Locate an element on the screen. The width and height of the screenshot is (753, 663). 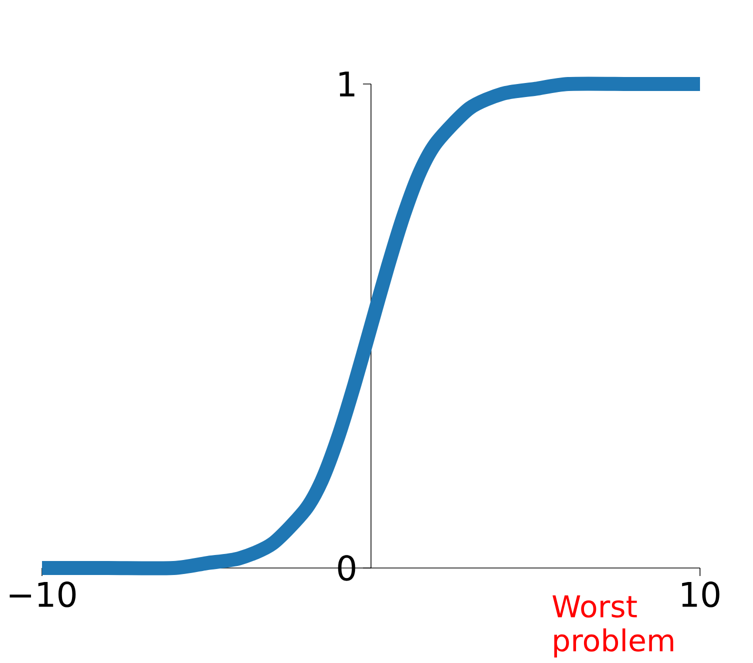
y-tick-label: 1 is located at coordinates (347, 84).